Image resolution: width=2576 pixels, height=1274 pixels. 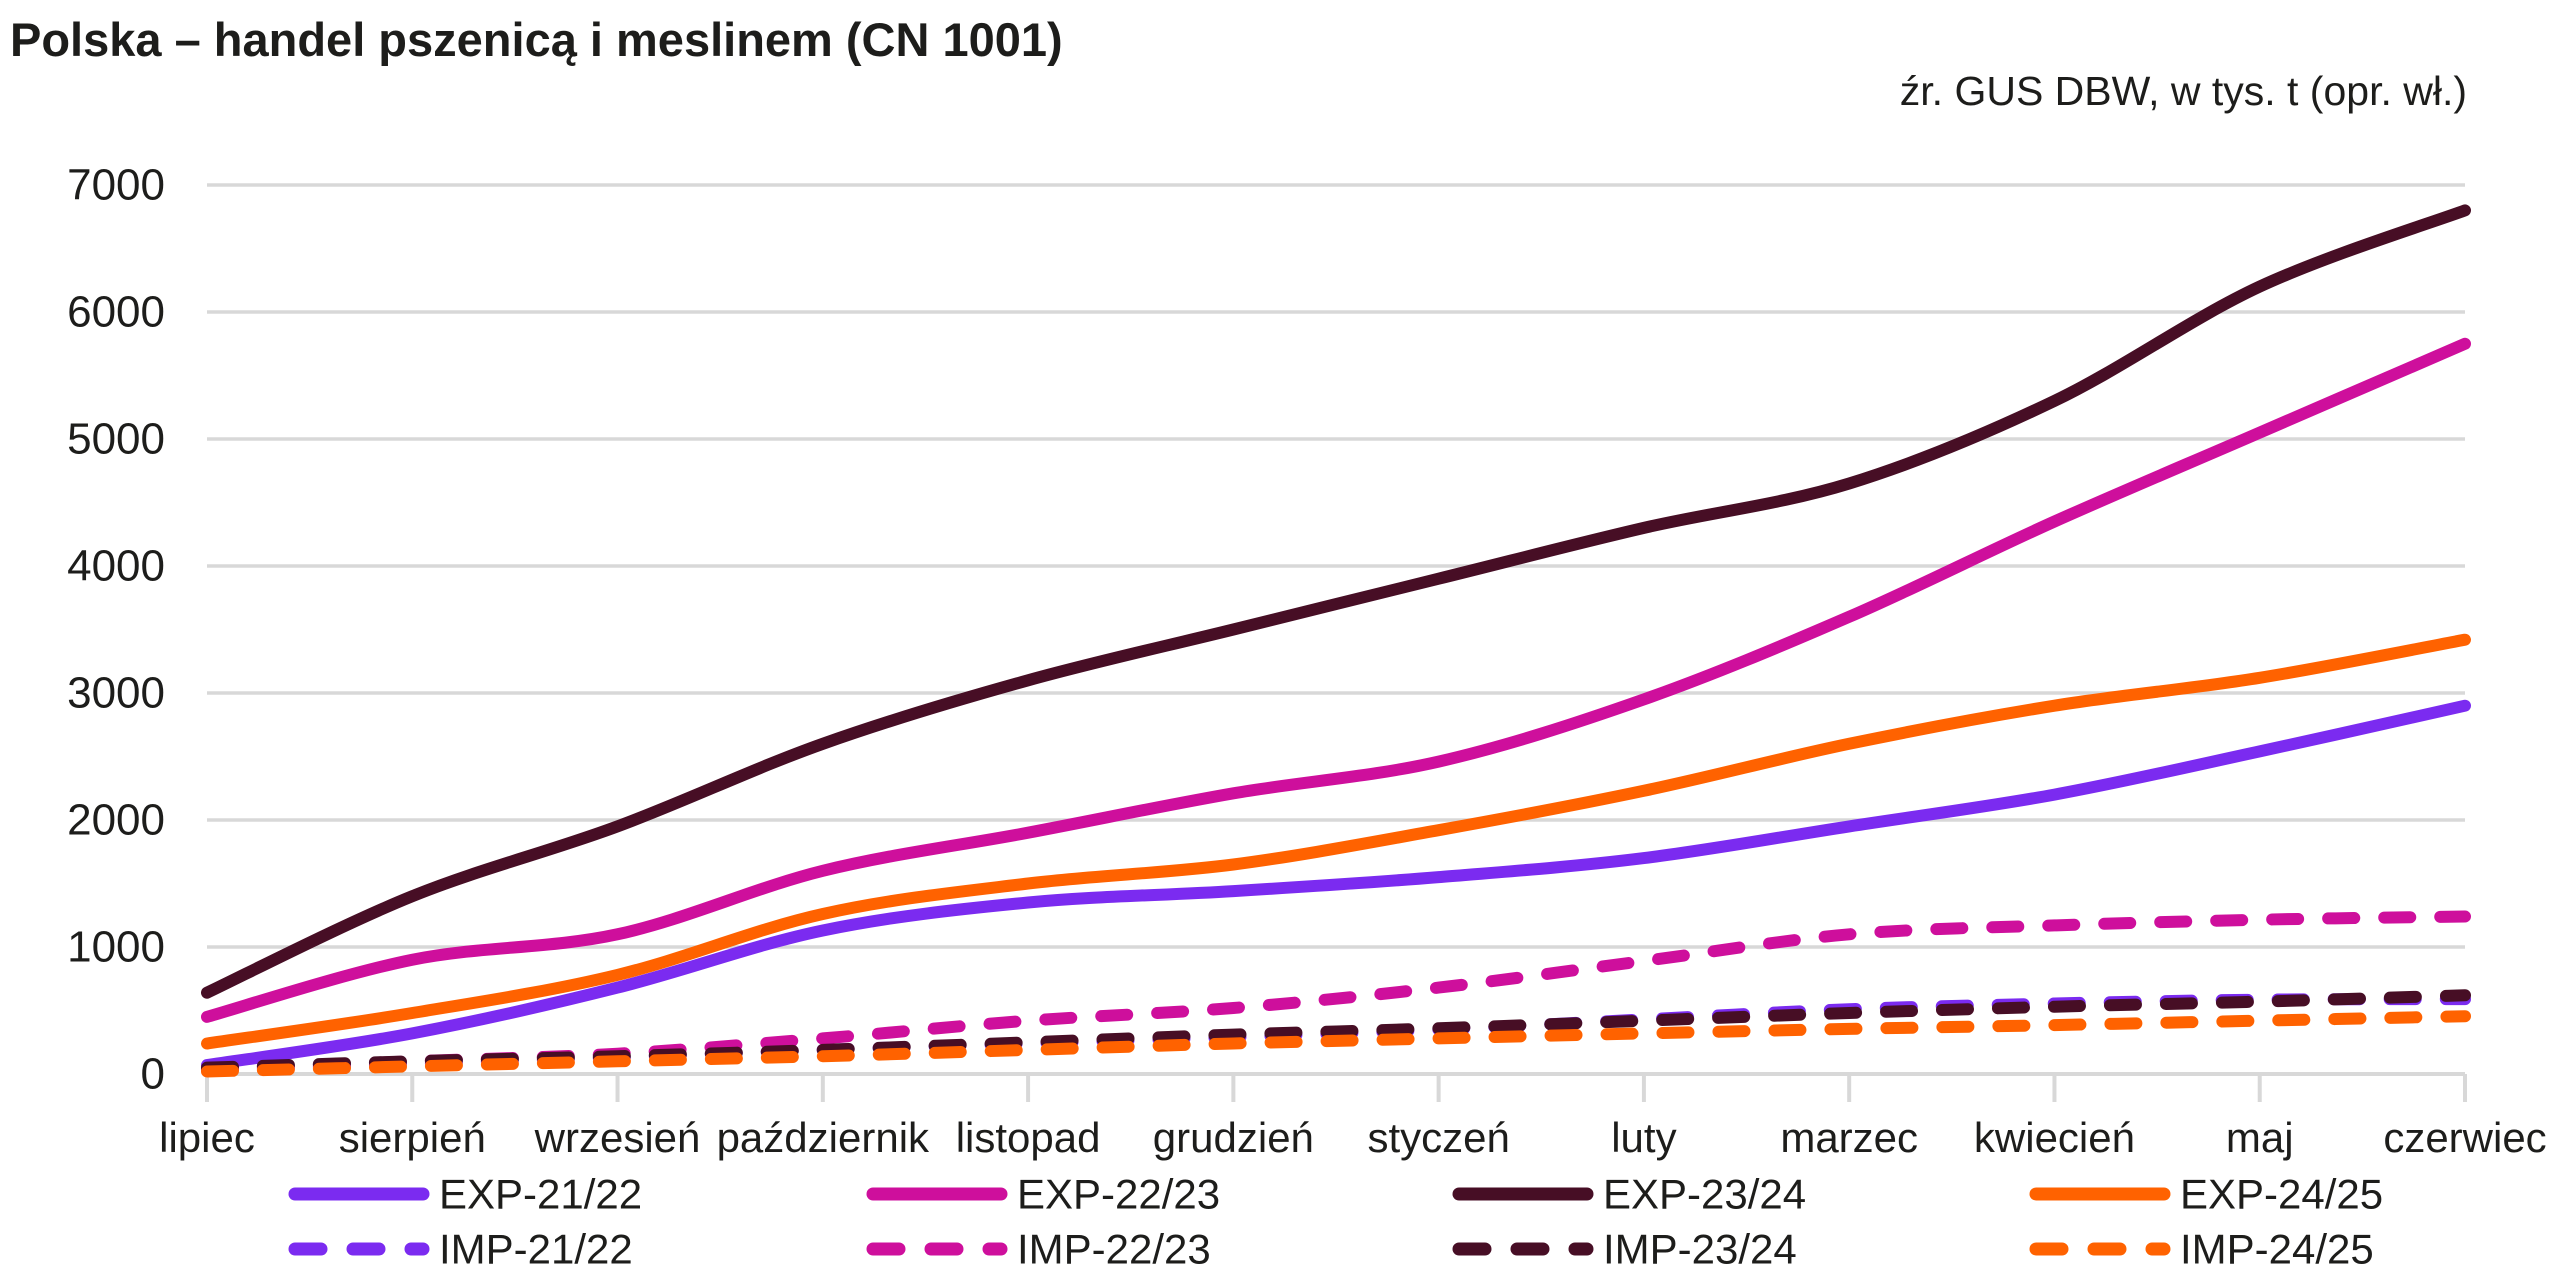 What do you see at coordinates (116, 947) in the screenshot?
I see `y-tick-label-1000: 1000` at bounding box center [116, 947].